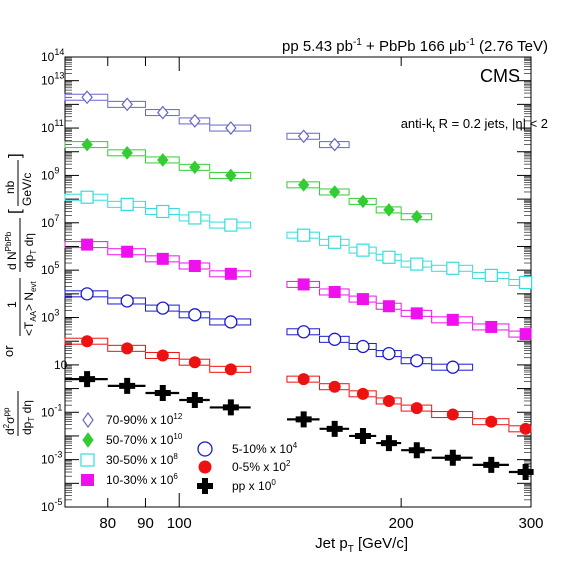  I want to click on open-circle-marker, so click(205, 449).